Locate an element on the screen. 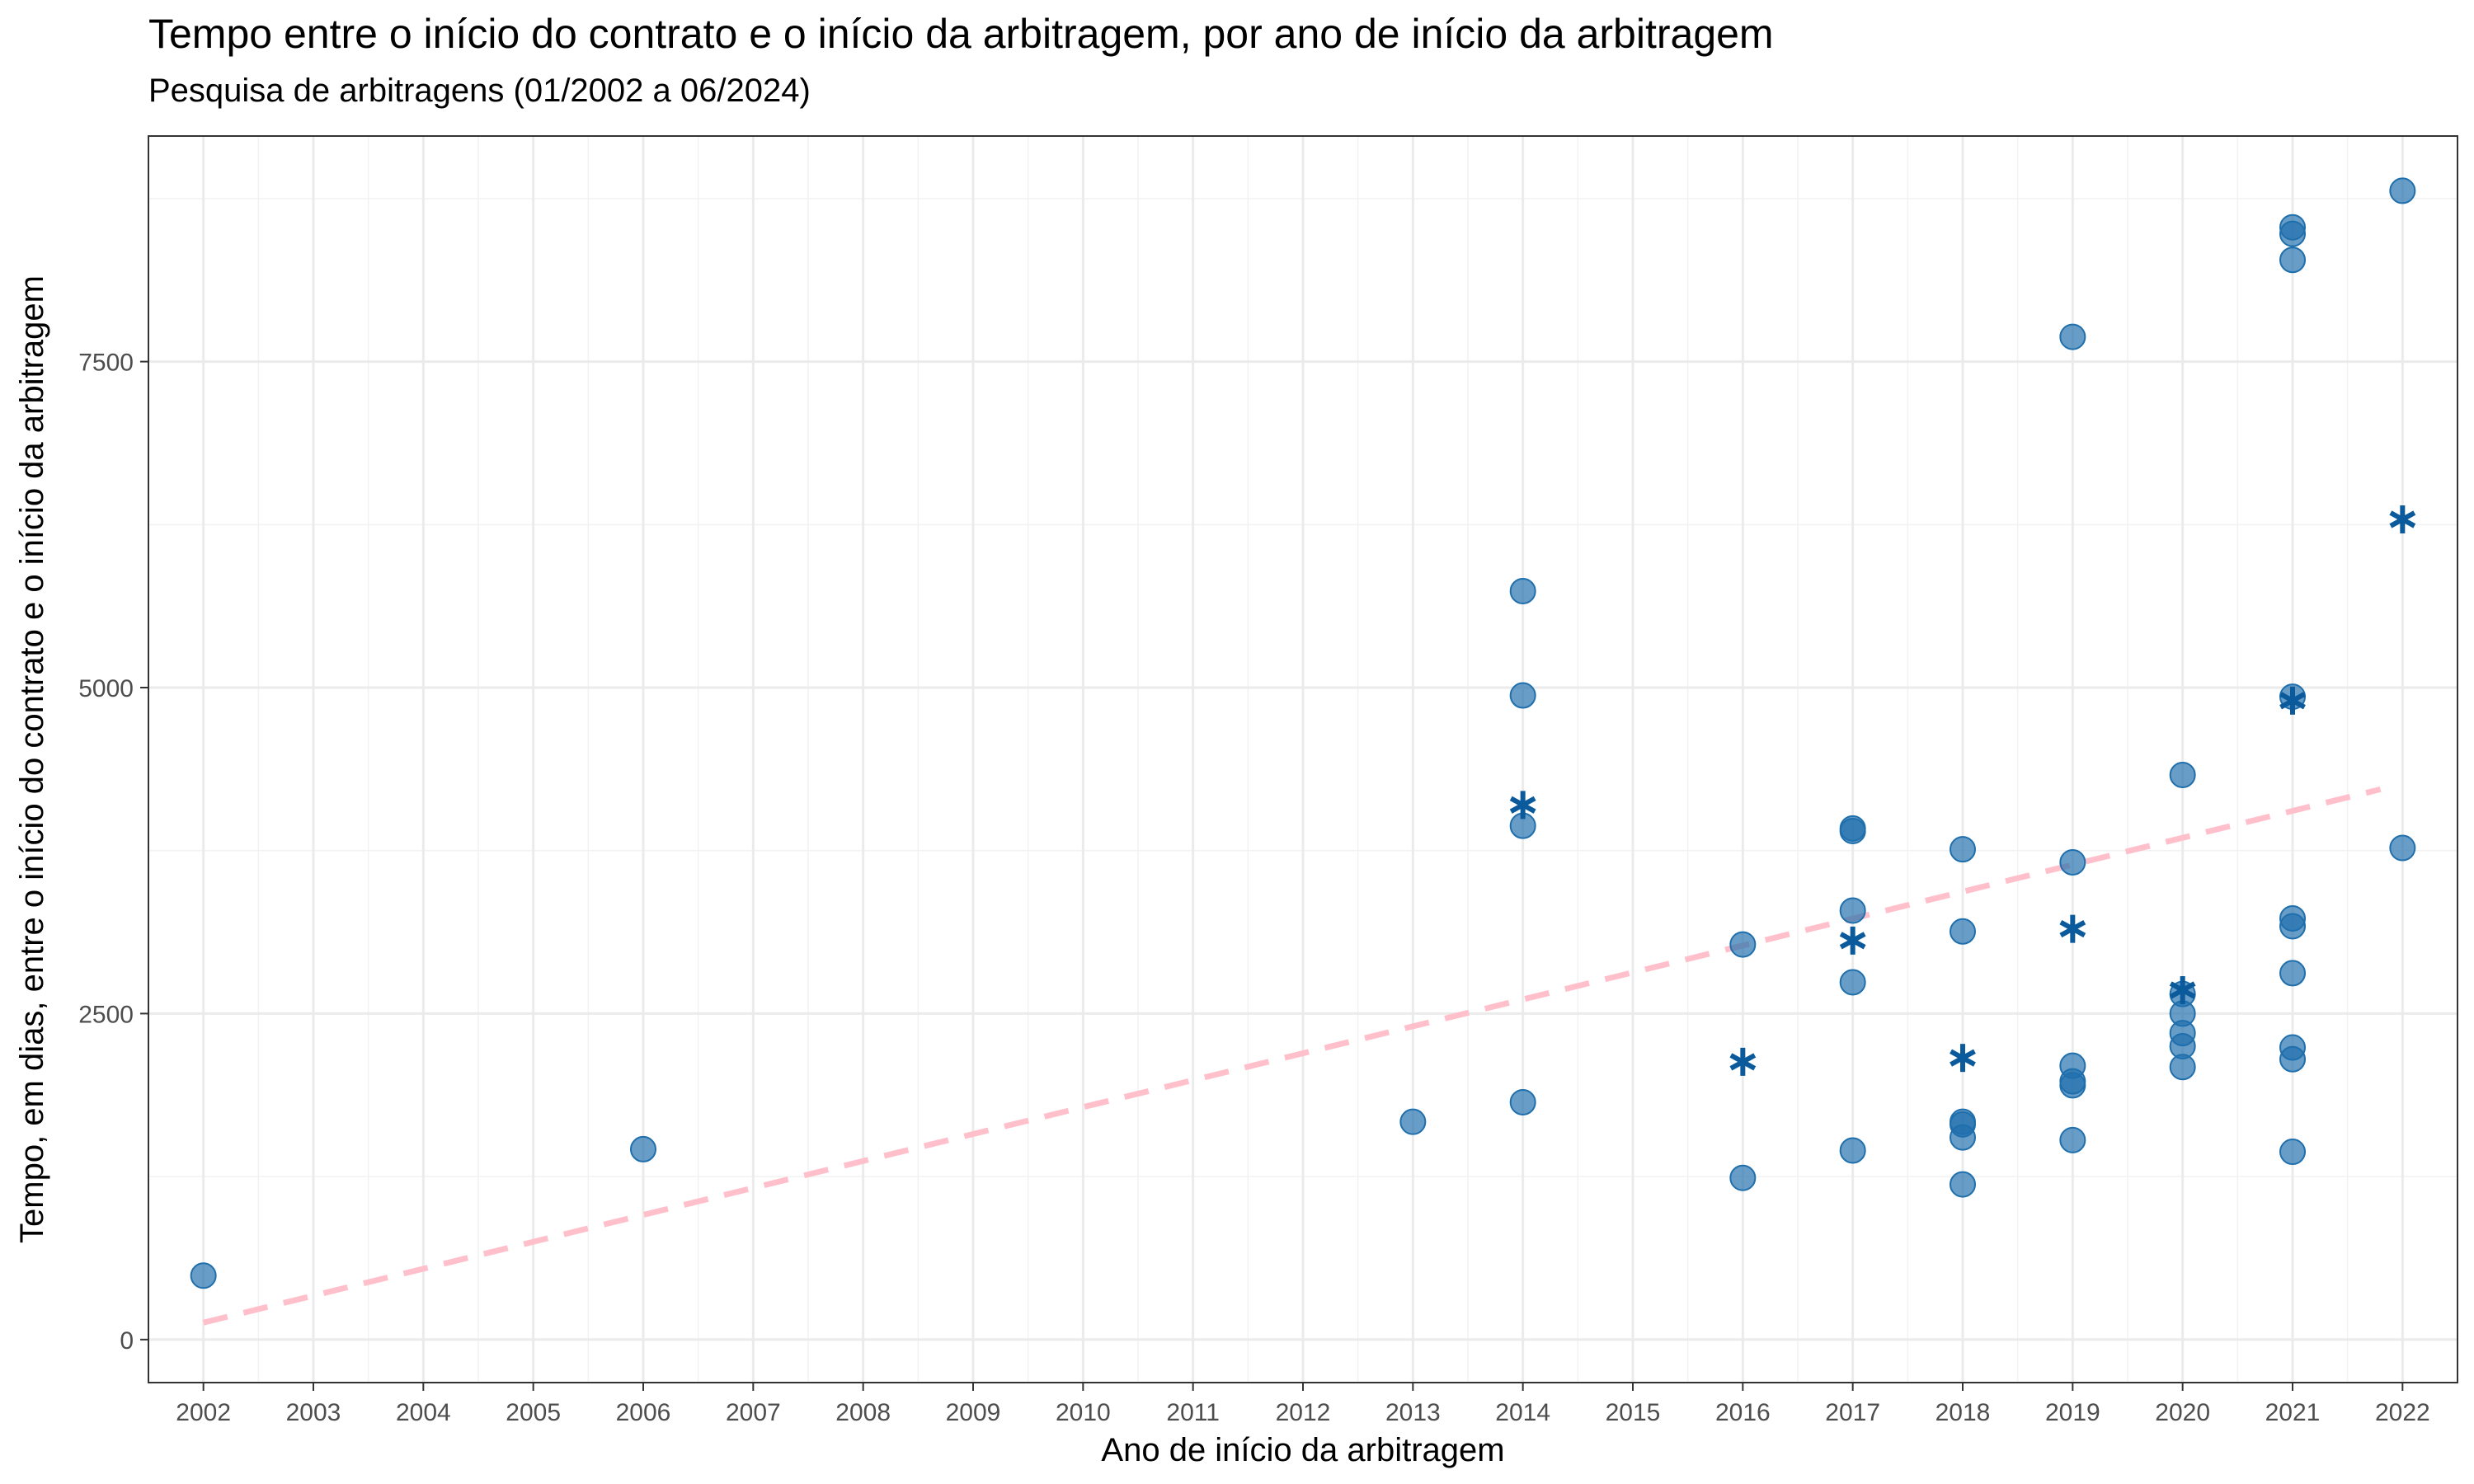 The image size is (2474, 1484). x-tick-label: 2012 is located at coordinates (1303, 1412).